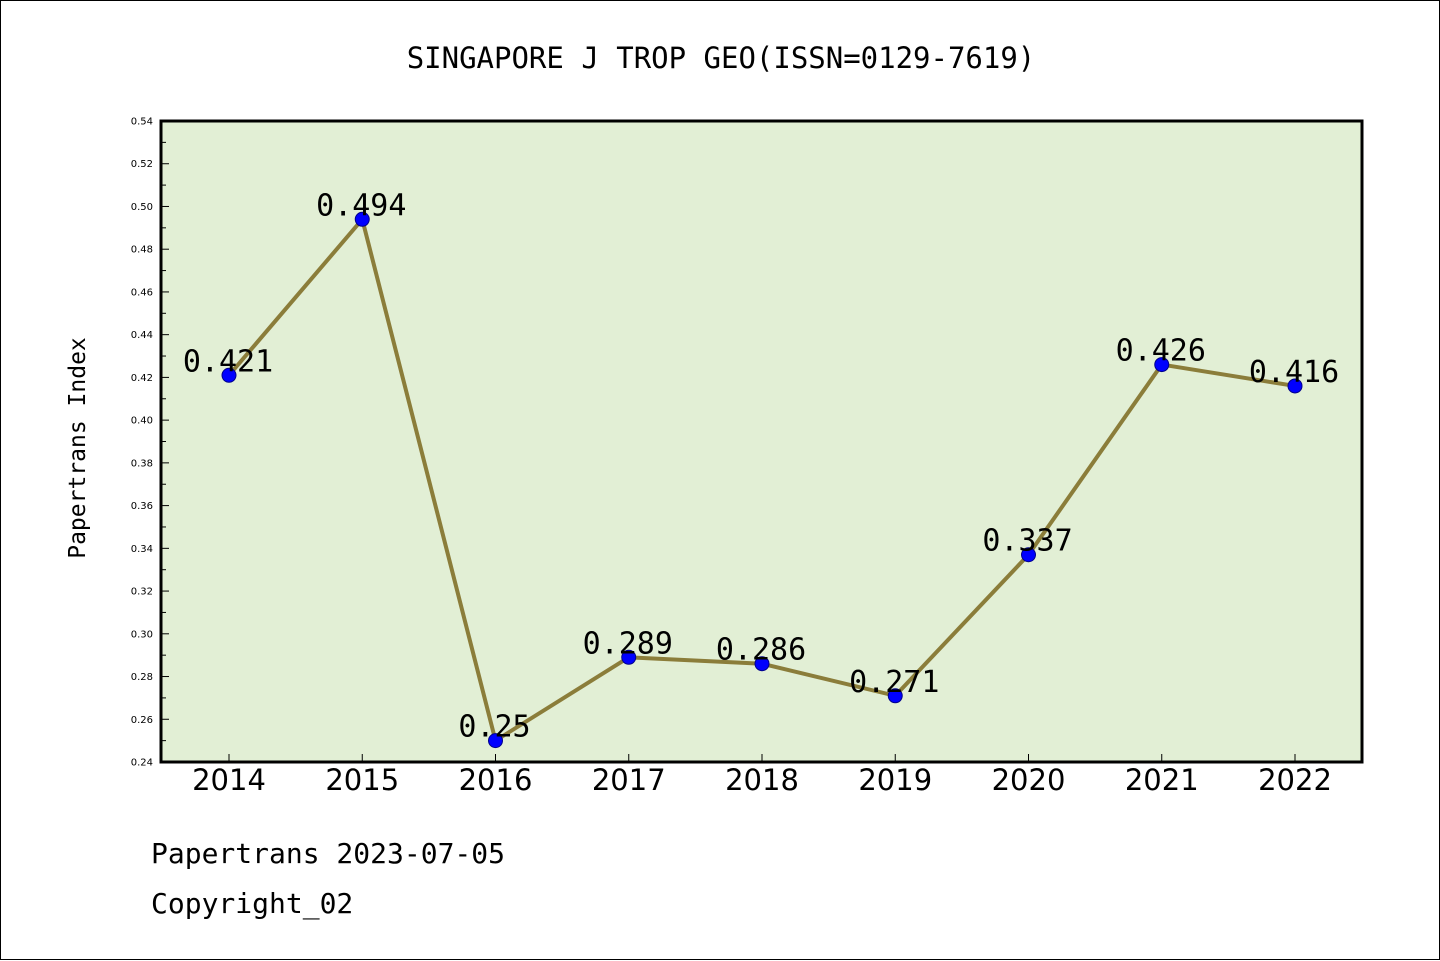  What do you see at coordinates (721, 58) in the screenshot?
I see `chart-title: SINGAPORE J TROP GEO(ISSN=0129-7619)` at bounding box center [721, 58].